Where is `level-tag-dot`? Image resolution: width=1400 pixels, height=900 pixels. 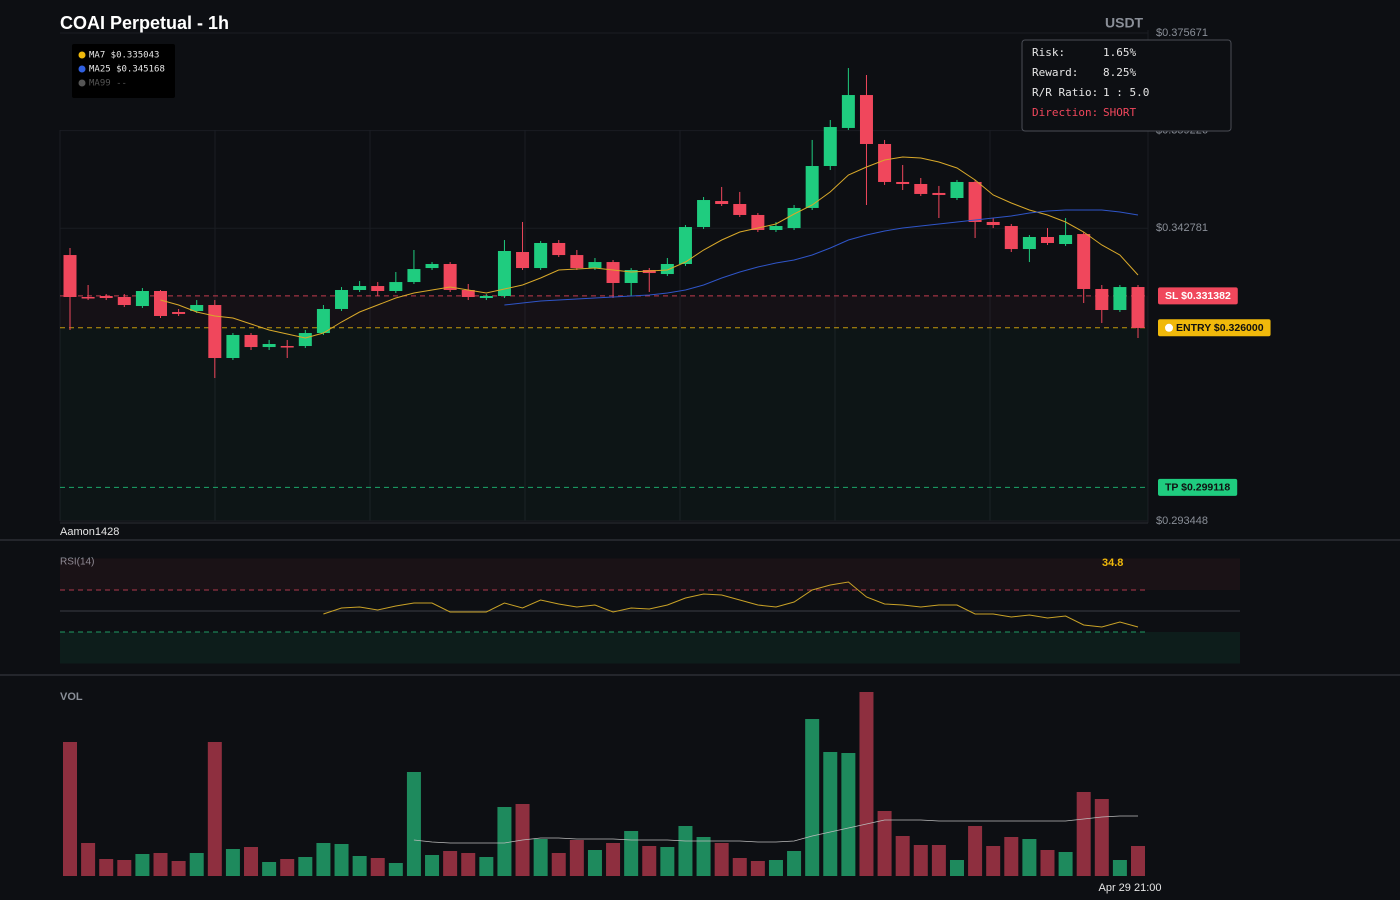
level-tag-dot is located at coordinates (1169, 327).